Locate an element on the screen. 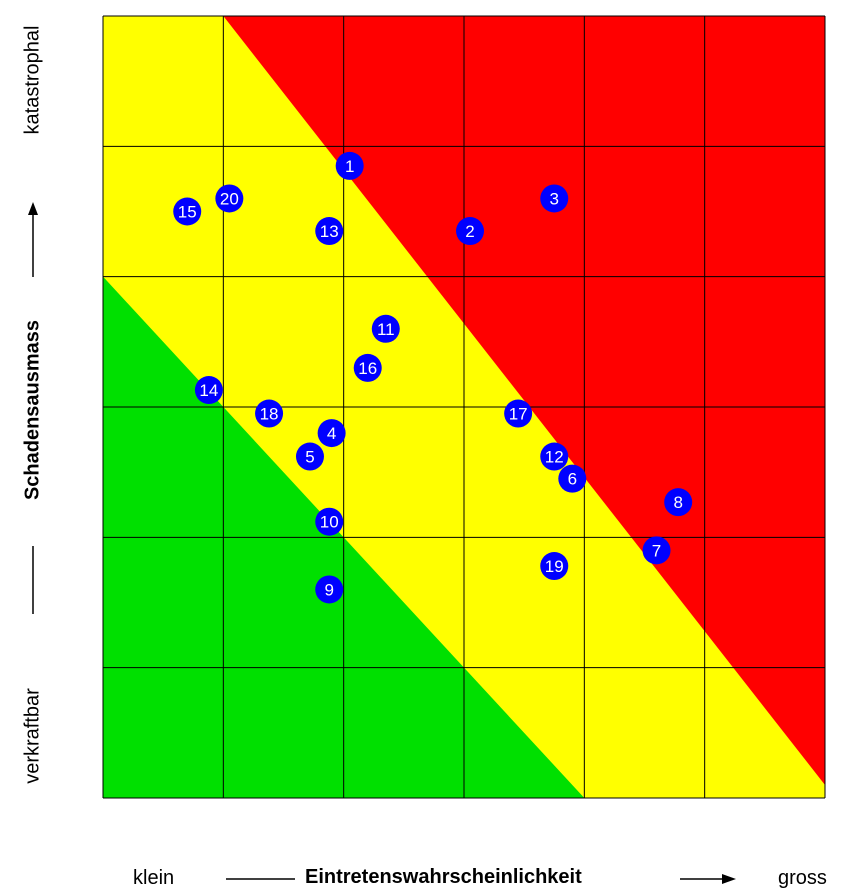  y-axis-label: Schadensausmass is located at coordinates (32, 410).